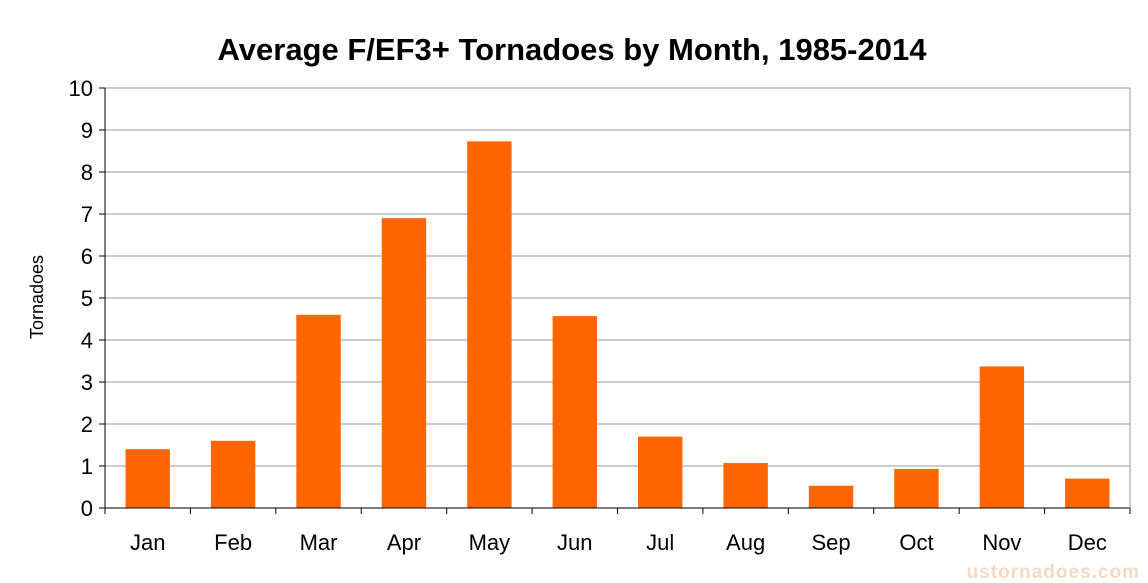 The image size is (1148, 583). I want to click on bar-nov, so click(1002, 437).